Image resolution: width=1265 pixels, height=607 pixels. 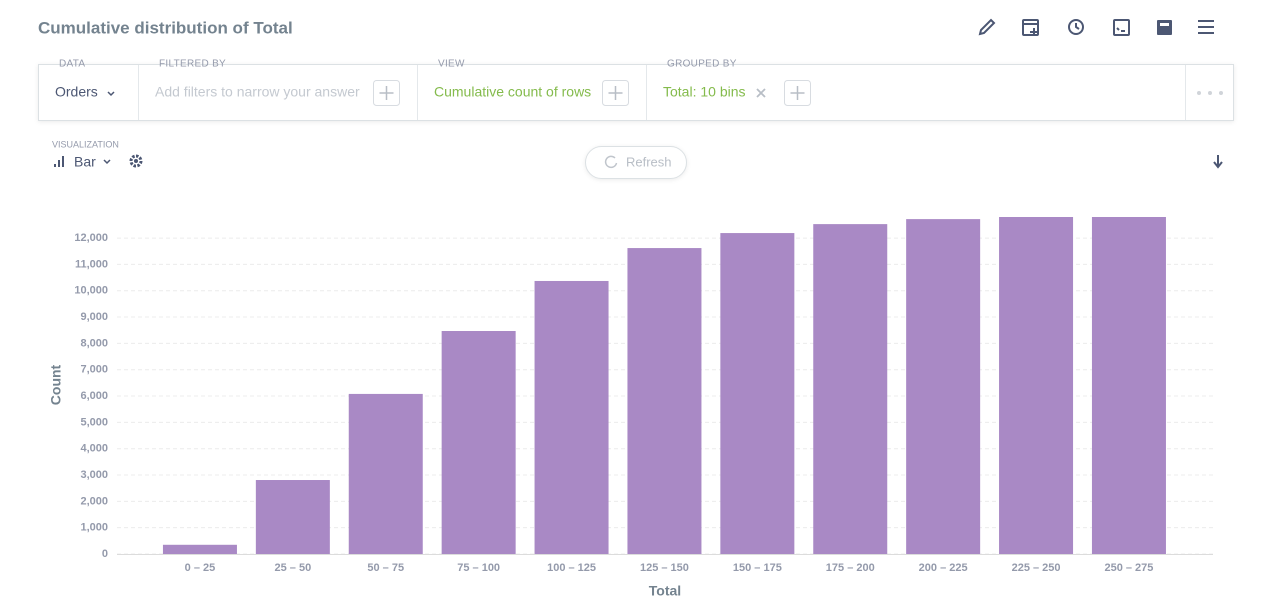 What do you see at coordinates (451, 64) in the screenshot?
I see `section-label: VIEW` at bounding box center [451, 64].